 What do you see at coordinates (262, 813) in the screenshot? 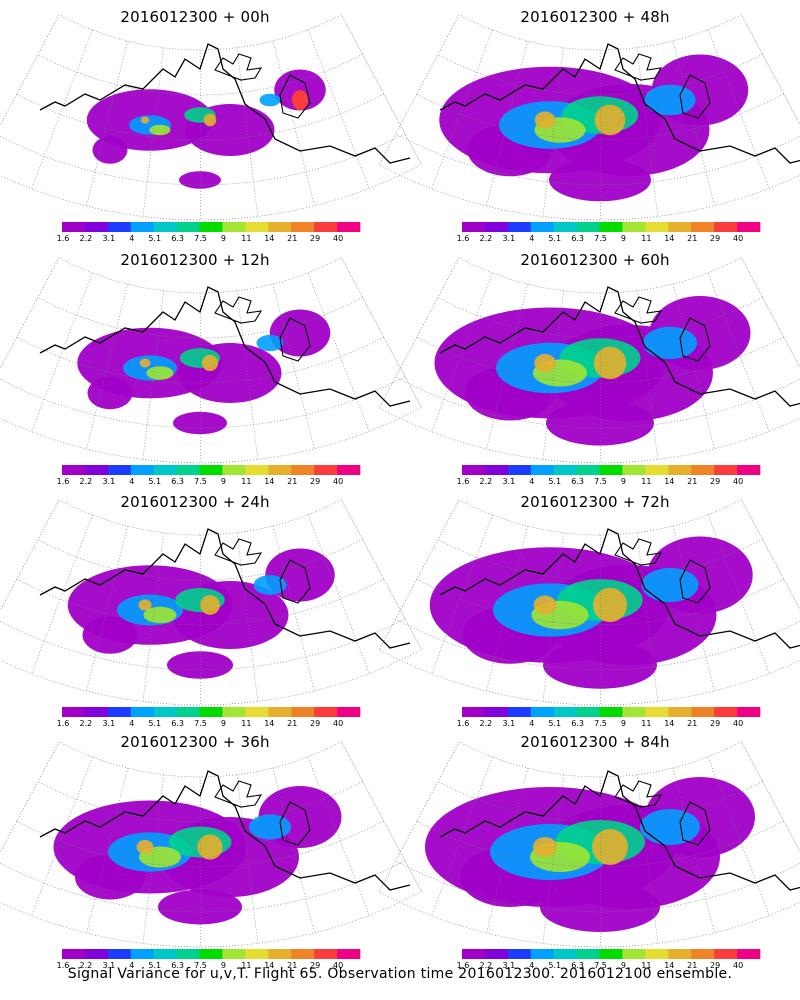
I see `arctic-islands` at bounding box center [262, 813].